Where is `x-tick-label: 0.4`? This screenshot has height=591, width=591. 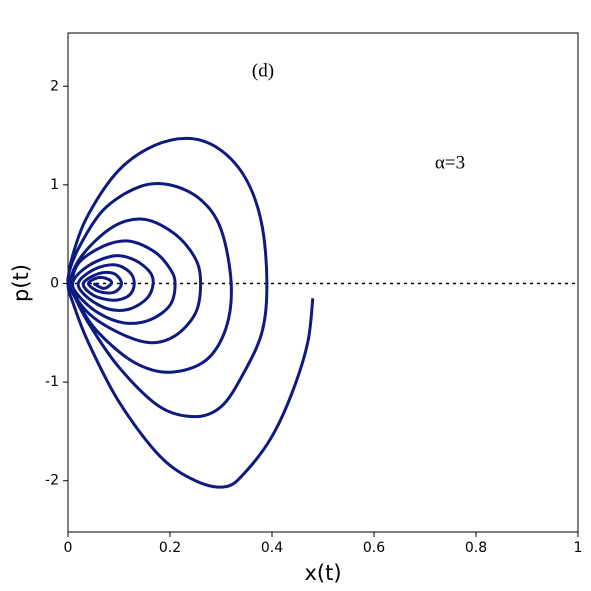
x-tick-label: 0.4 is located at coordinates (272, 548).